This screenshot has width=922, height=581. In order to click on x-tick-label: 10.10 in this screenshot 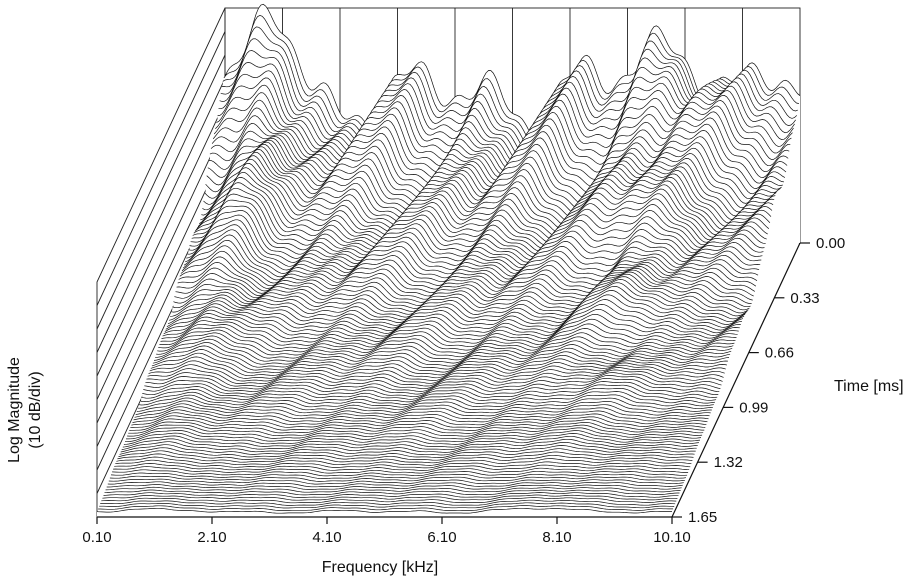, I will do `click(672, 537)`.